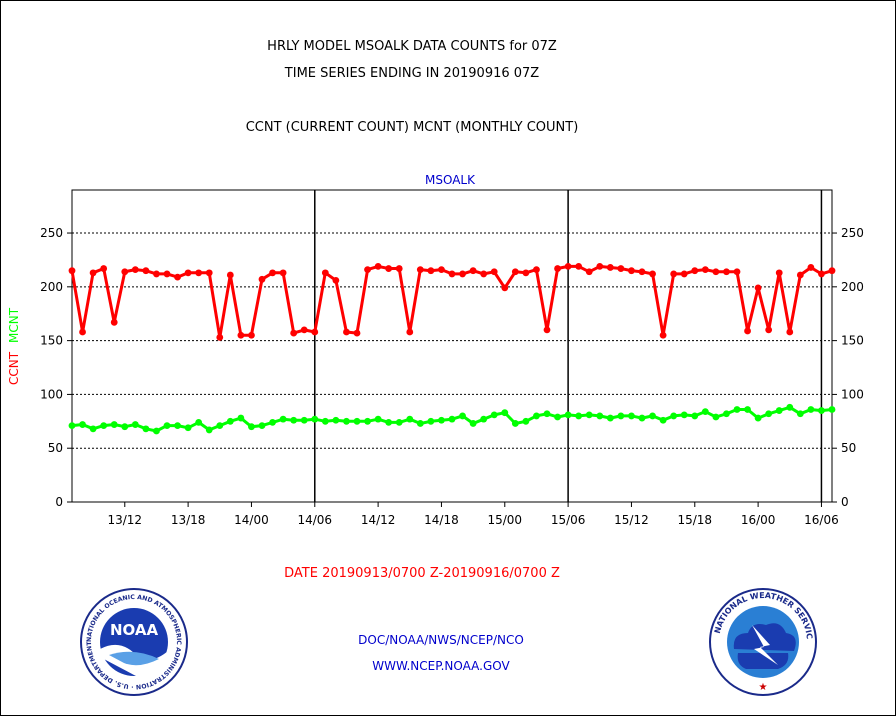 This screenshot has height=716, width=896. What do you see at coordinates (848, 448) in the screenshot?
I see `y-tick-label-right: 50` at bounding box center [848, 448].